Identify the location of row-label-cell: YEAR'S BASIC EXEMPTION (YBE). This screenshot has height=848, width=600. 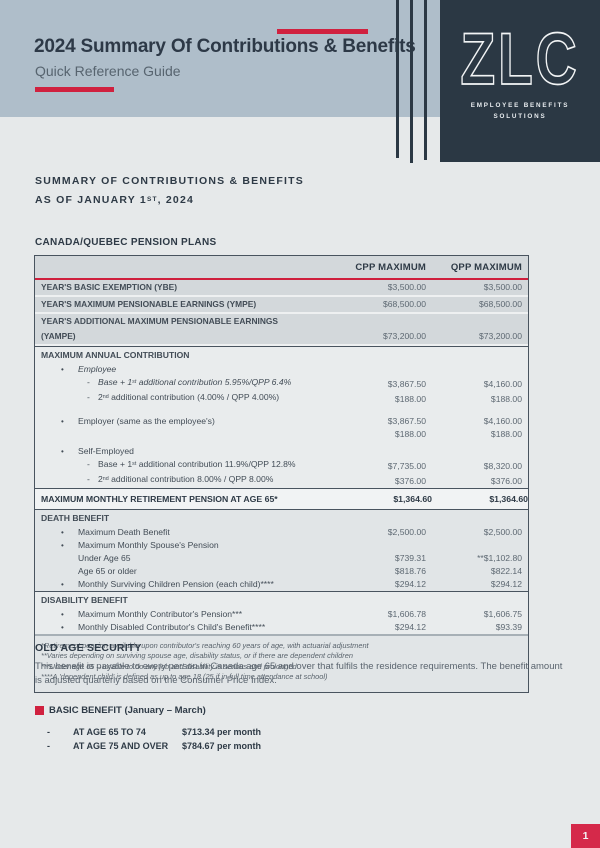
(174, 287).